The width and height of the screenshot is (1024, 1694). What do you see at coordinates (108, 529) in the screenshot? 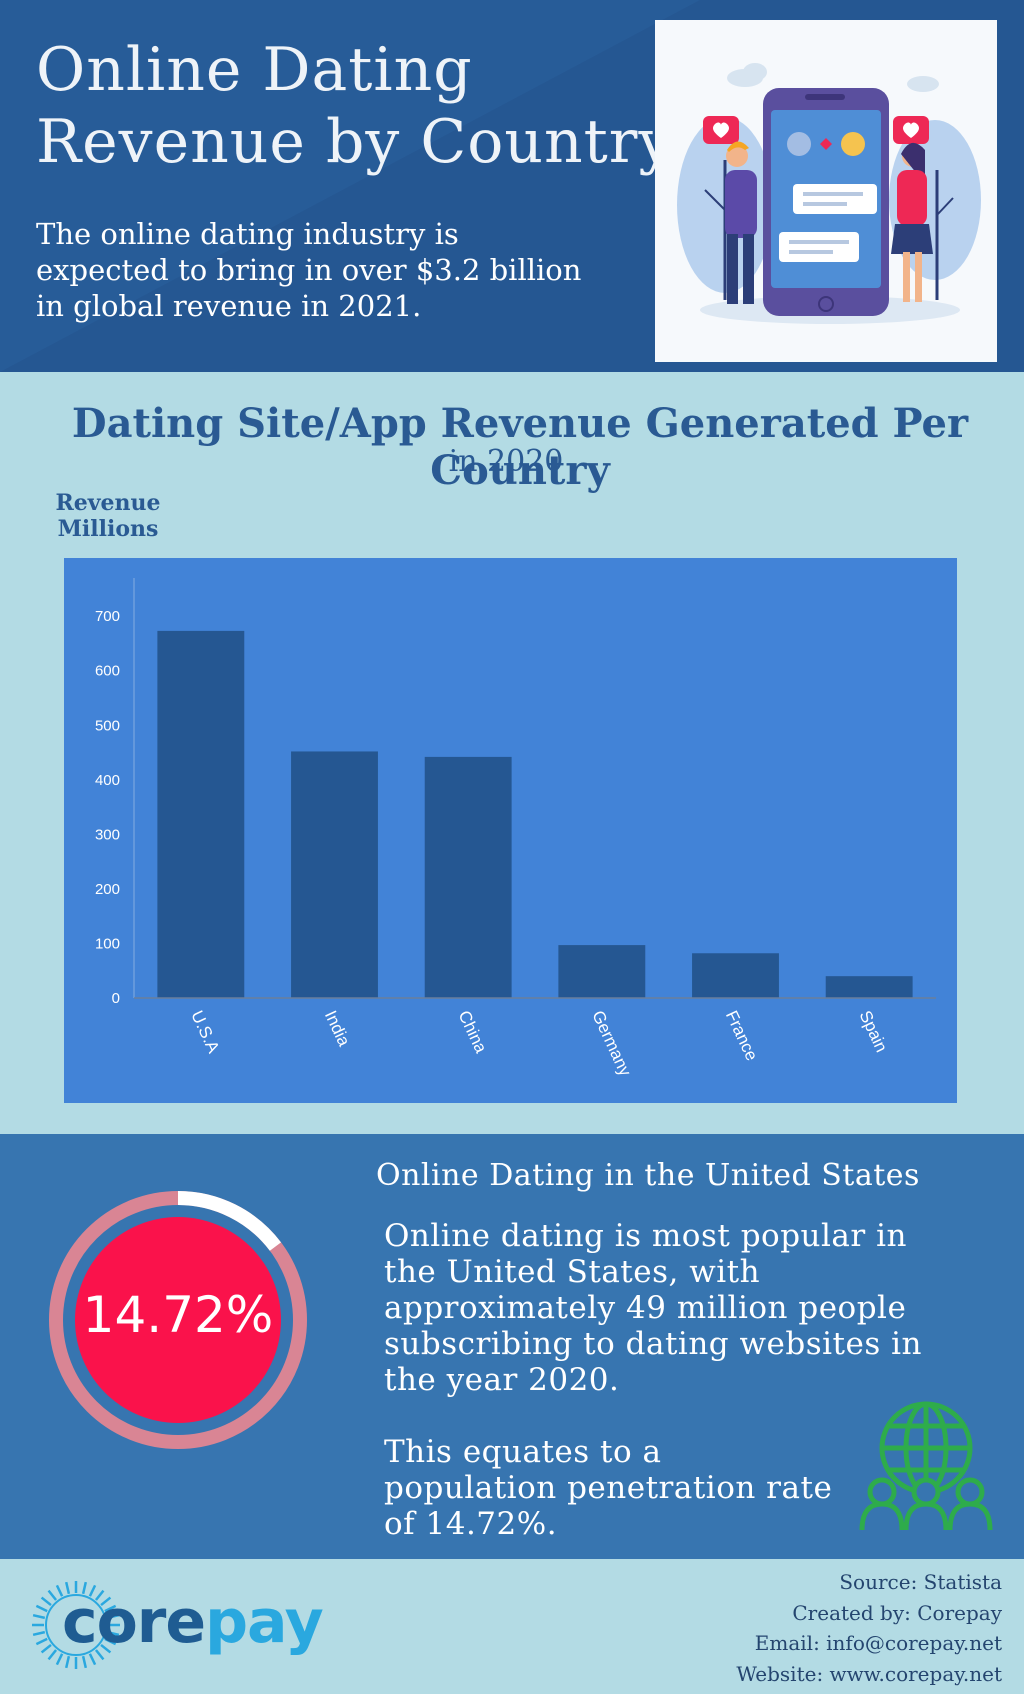
I see `y-axis-label-line-2: Millions` at bounding box center [108, 529].